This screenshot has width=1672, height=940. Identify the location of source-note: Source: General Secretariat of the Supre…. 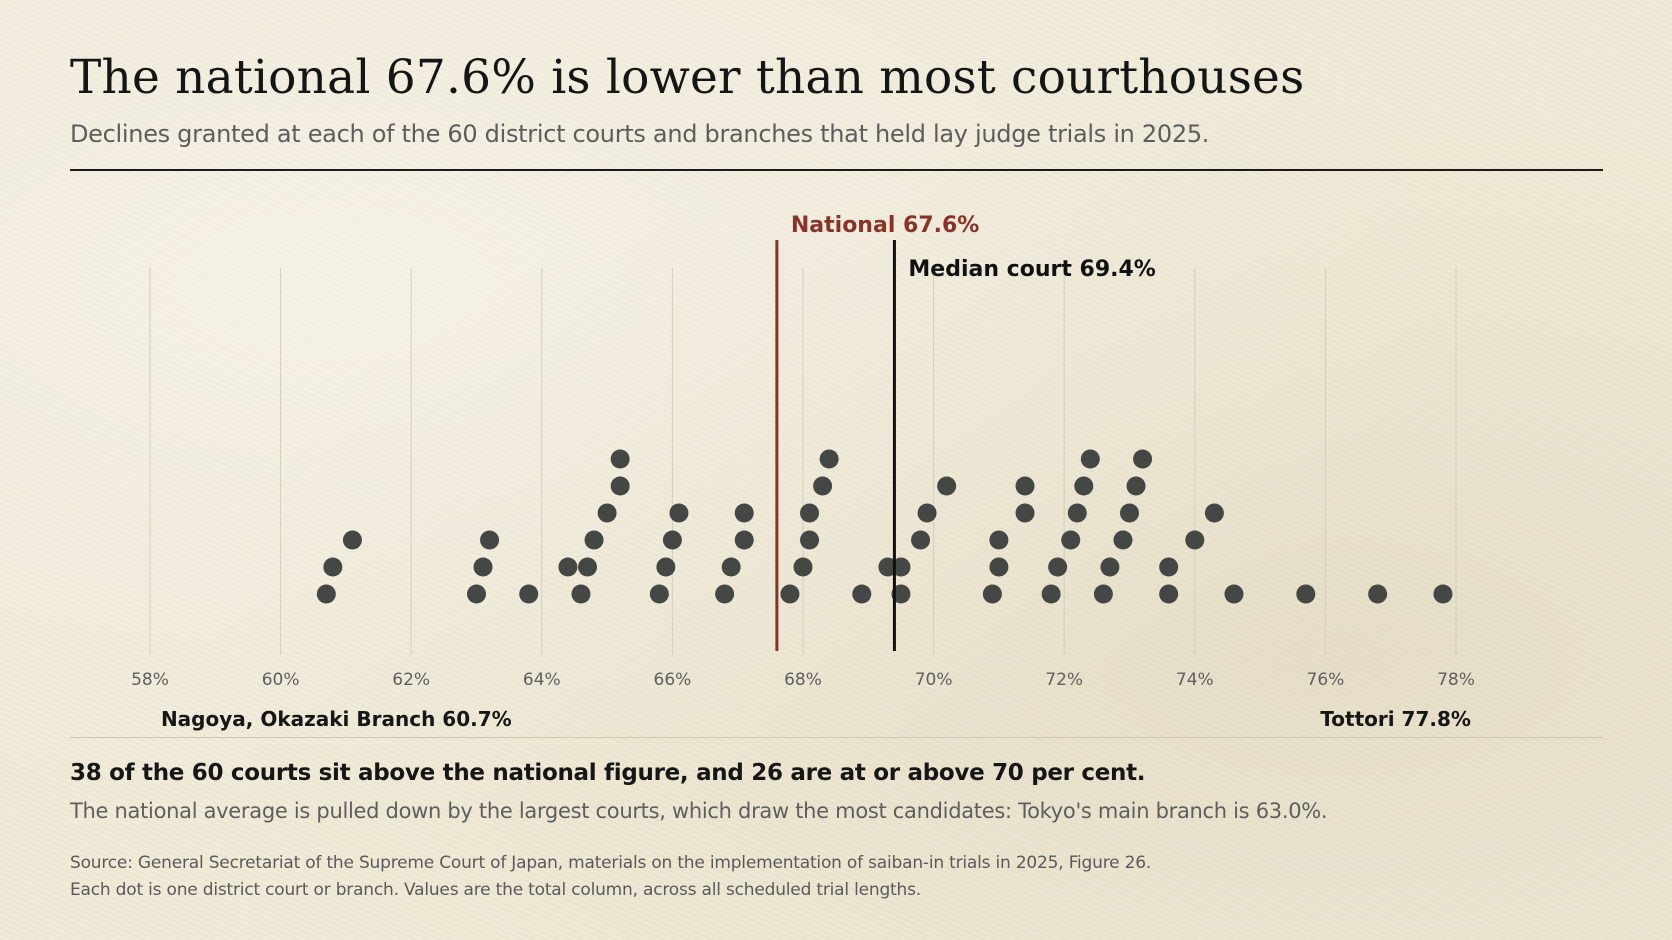
(610, 877).